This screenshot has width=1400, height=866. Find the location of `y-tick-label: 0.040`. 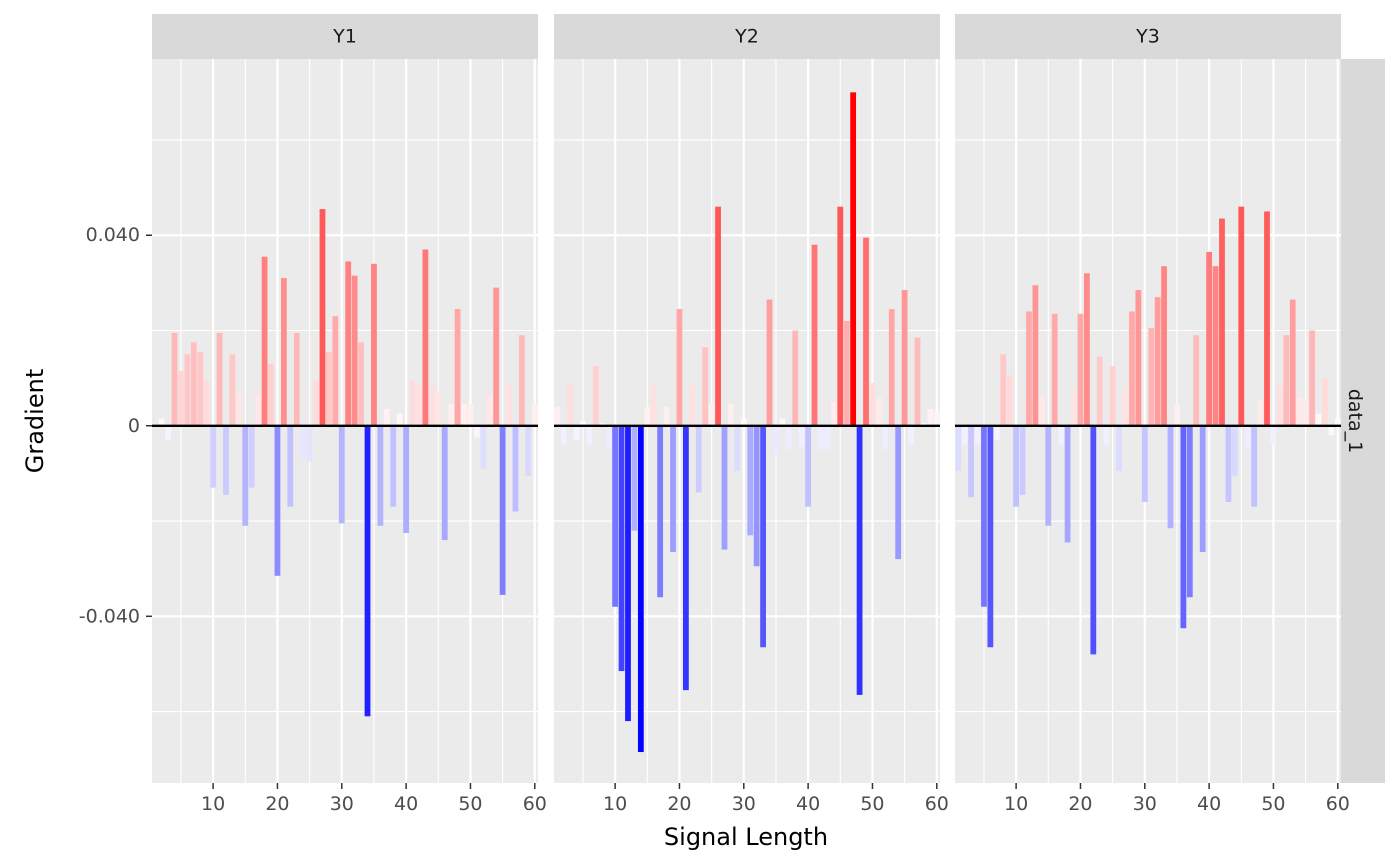

y-tick-label: 0.040 is located at coordinates (113, 235).